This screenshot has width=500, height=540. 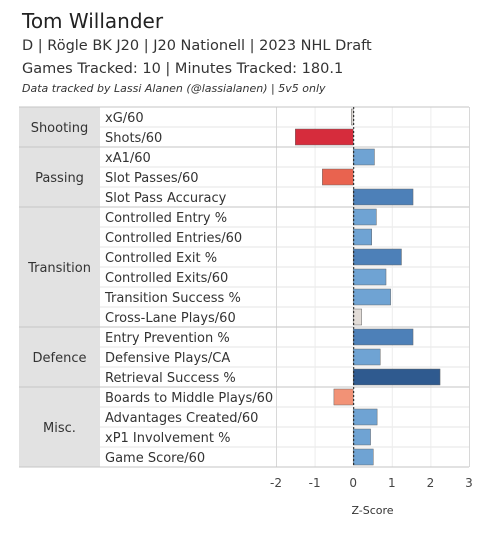 I want to click on metric-label: Cross-Lane Plays/60, so click(x=170, y=318).